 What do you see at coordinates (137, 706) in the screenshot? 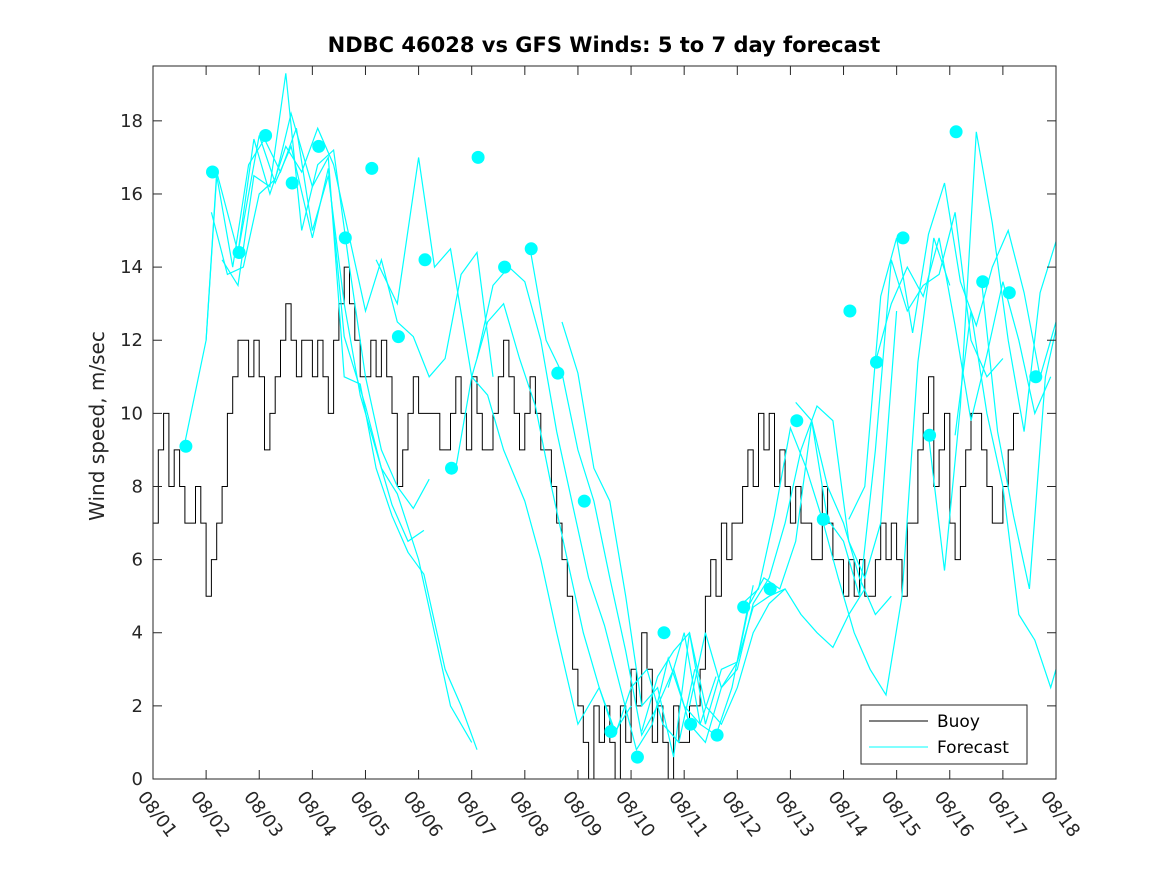
I see `y-tick-label: 2` at bounding box center [137, 706].